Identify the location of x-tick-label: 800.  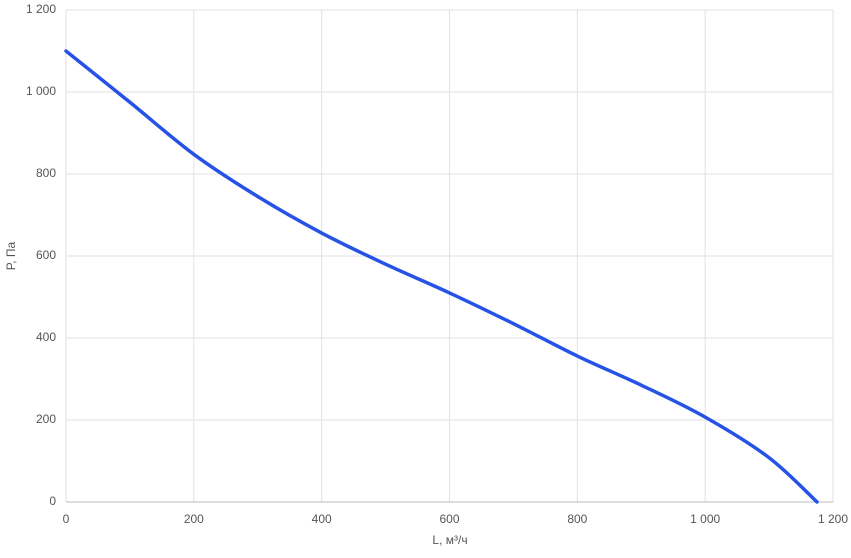
(577, 519).